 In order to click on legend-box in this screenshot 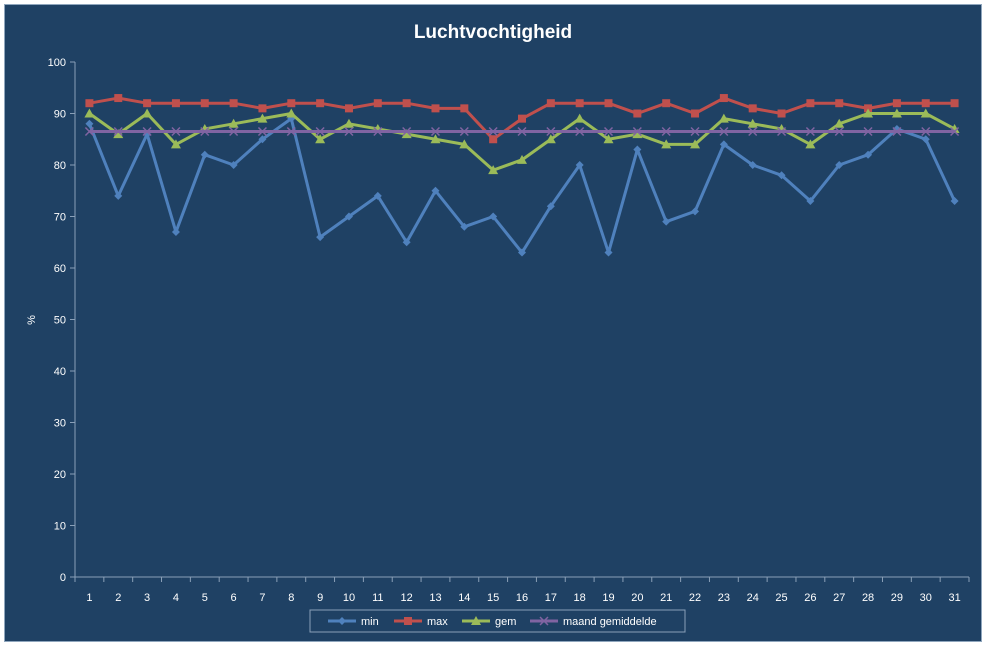, I will do `click(497, 621)`.